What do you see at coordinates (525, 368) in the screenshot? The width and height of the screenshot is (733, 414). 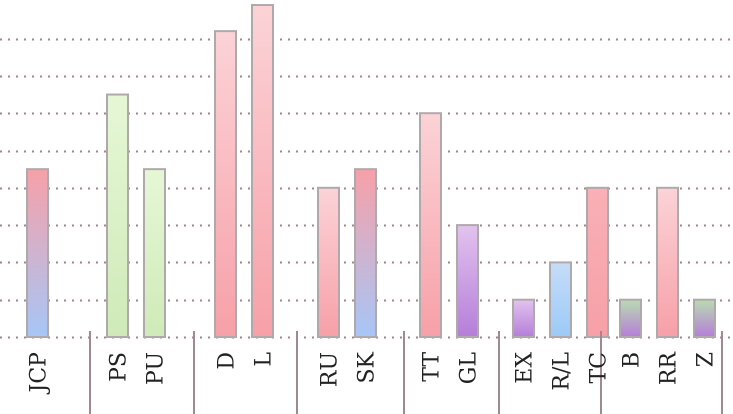 I see `tick-label-ex: EX` at bounding box center [525, 368].